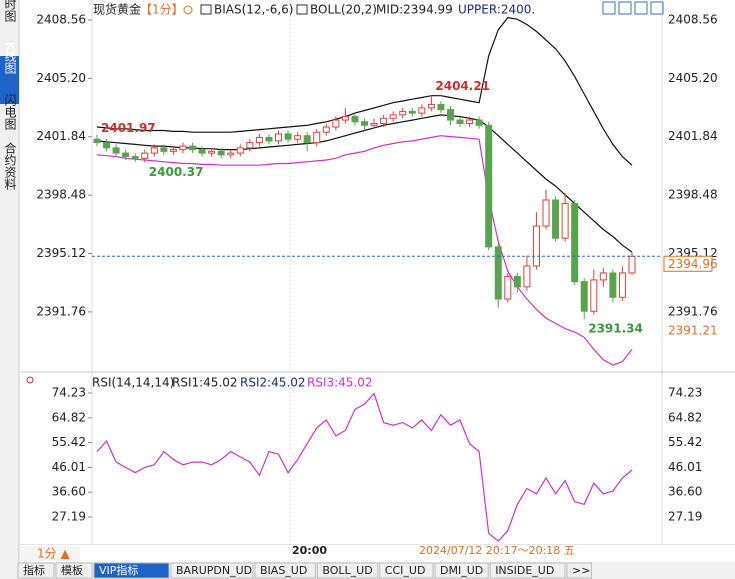  Describe the element at coordinates (693, 19) in the screenshot. I see `y-tick-label-right: 2408.56` at that location.